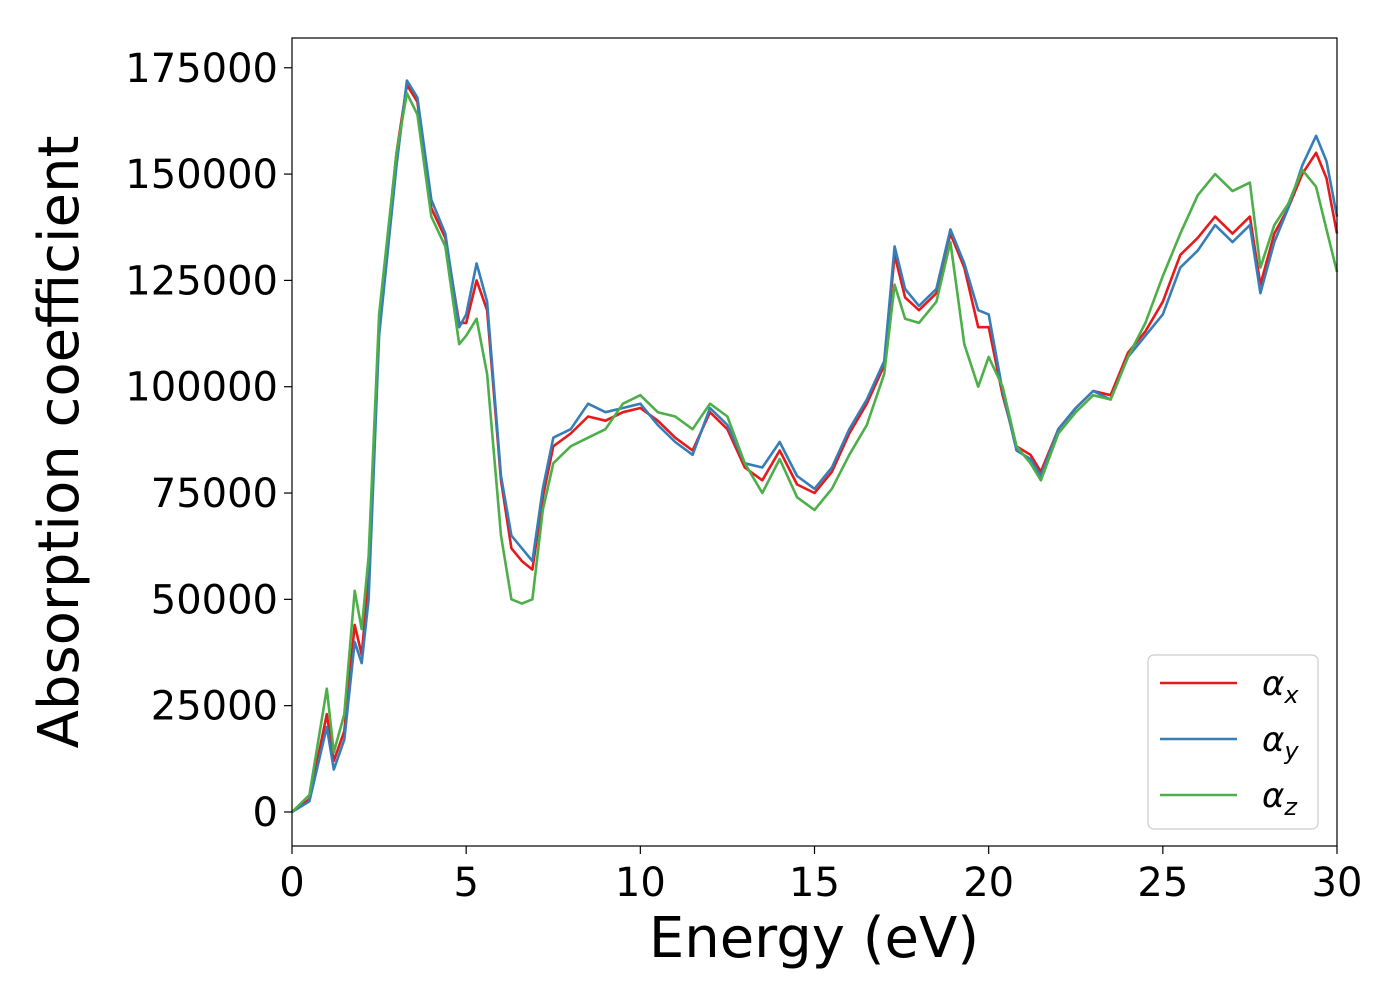  I want to click on y-tick-label: 175000, so click(201, 69).